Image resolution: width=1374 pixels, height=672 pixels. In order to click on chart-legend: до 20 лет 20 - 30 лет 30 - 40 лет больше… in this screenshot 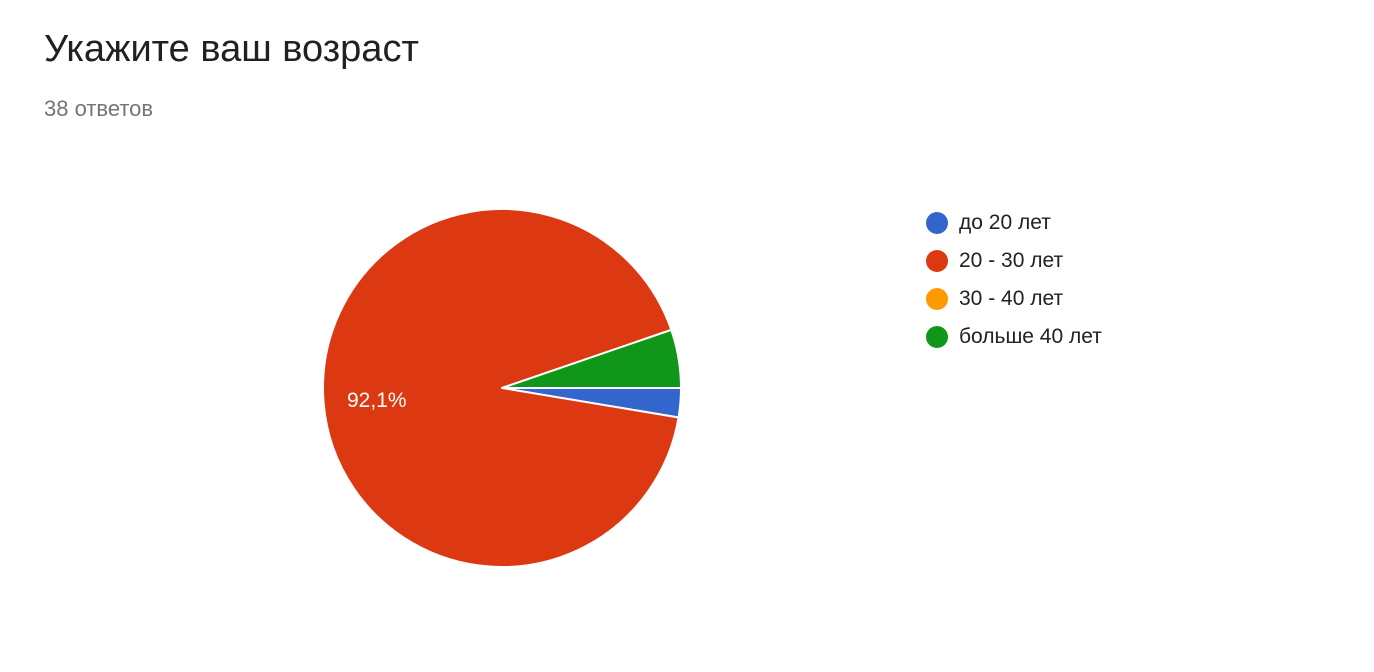, I will do `click(1014, 280)`.